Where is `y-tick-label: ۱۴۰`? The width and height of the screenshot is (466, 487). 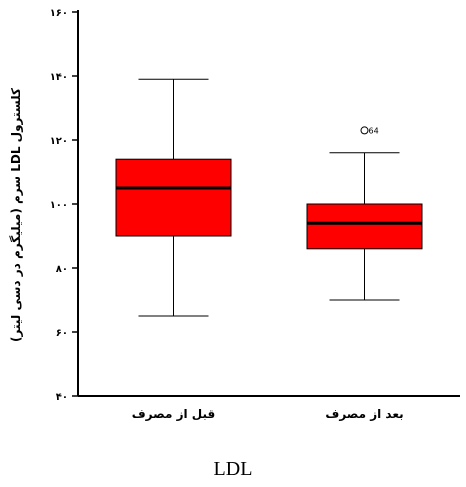 y-tick-label: ۱۴۰ is located at coordinates (59, 77).